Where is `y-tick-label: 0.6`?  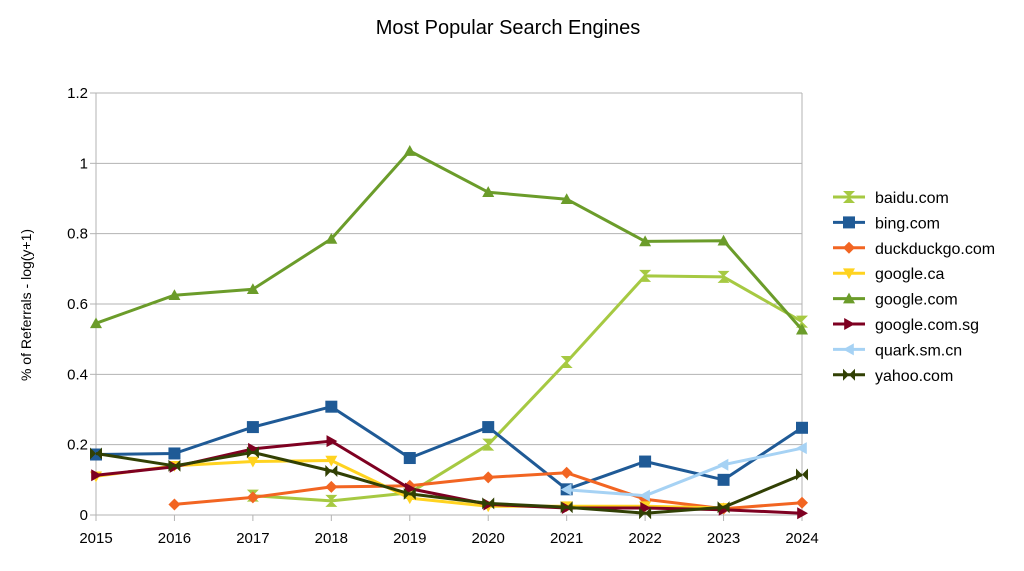
y-tick-label: 0.6 is located at coordinates (77, 304).